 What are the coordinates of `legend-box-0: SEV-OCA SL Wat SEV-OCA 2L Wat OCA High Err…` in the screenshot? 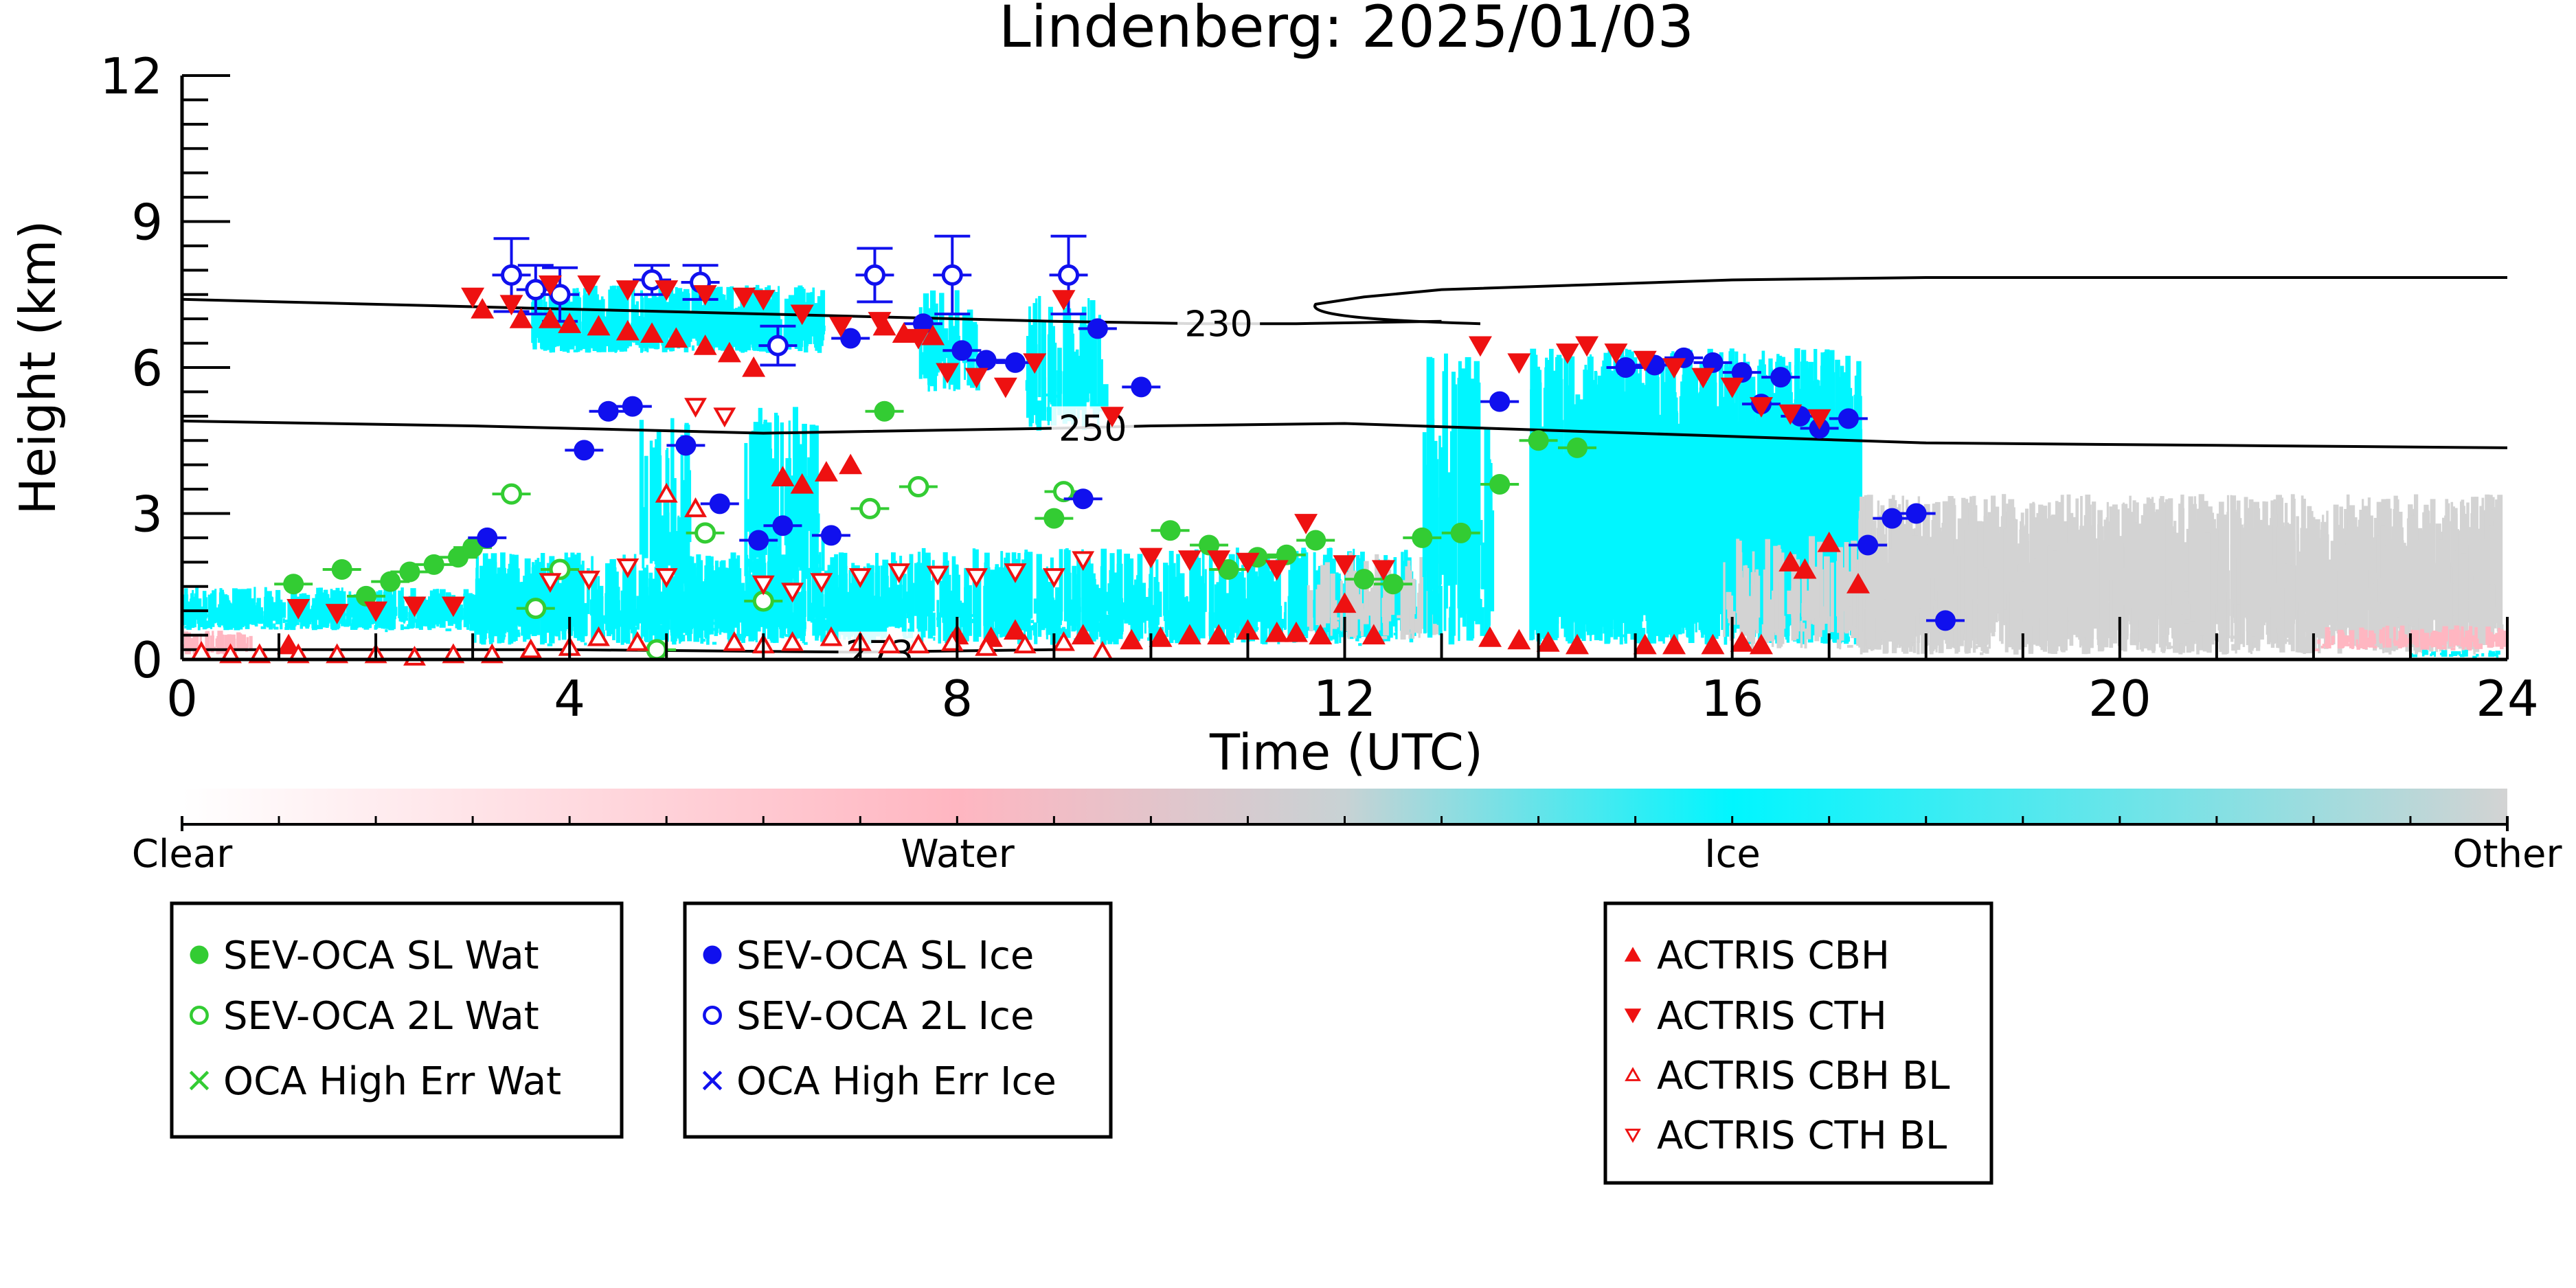 It's located at (397, 1020).